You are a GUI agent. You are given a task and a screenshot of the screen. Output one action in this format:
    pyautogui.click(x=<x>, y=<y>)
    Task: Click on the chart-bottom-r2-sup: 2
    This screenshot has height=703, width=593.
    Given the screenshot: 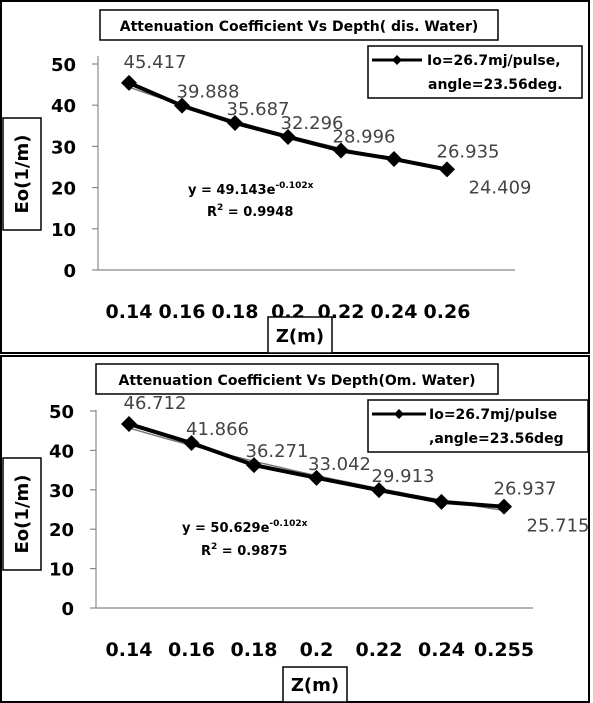 What is the action you would take?
    pyautogui.click(x=214, y=547)
    